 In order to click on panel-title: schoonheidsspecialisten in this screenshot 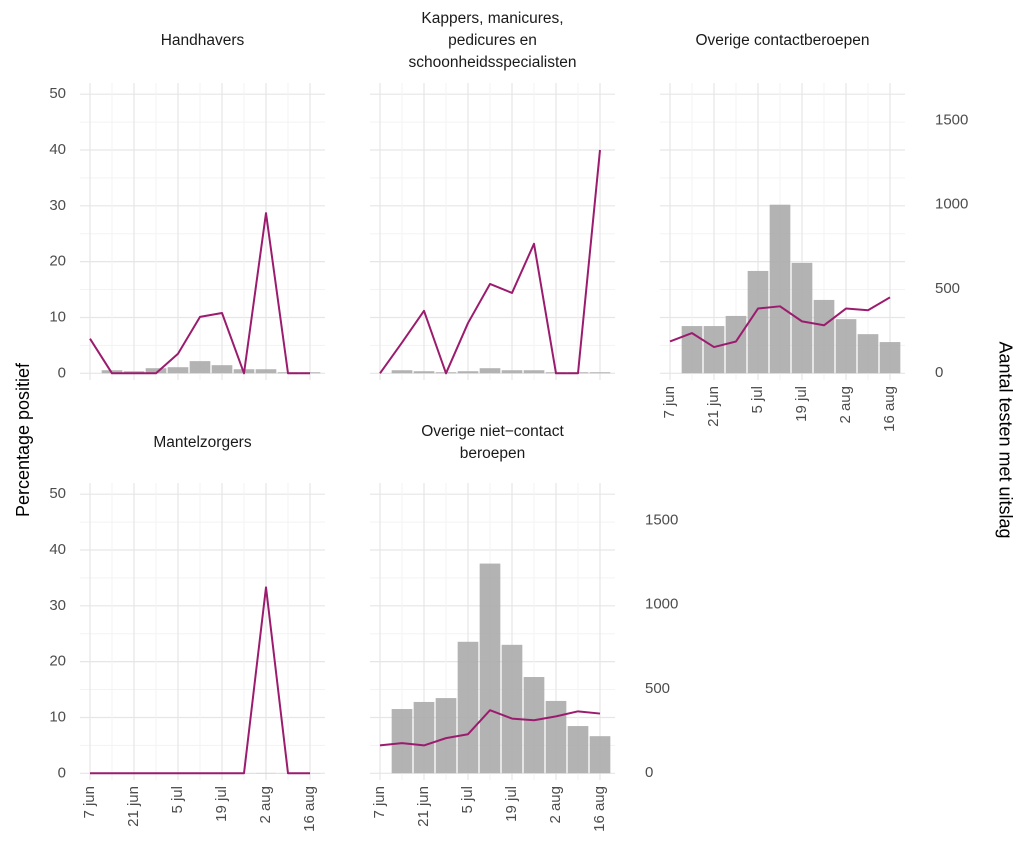, I will do `click(492, 62)`.